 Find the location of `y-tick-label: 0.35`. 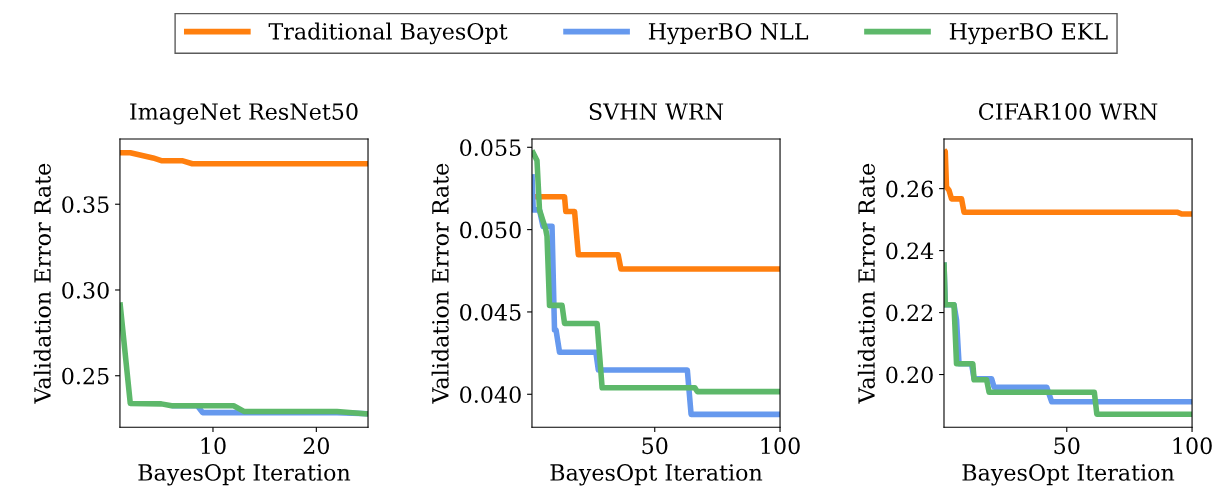

y-tick-label: 0.35 is located at coordinates (85, 204).